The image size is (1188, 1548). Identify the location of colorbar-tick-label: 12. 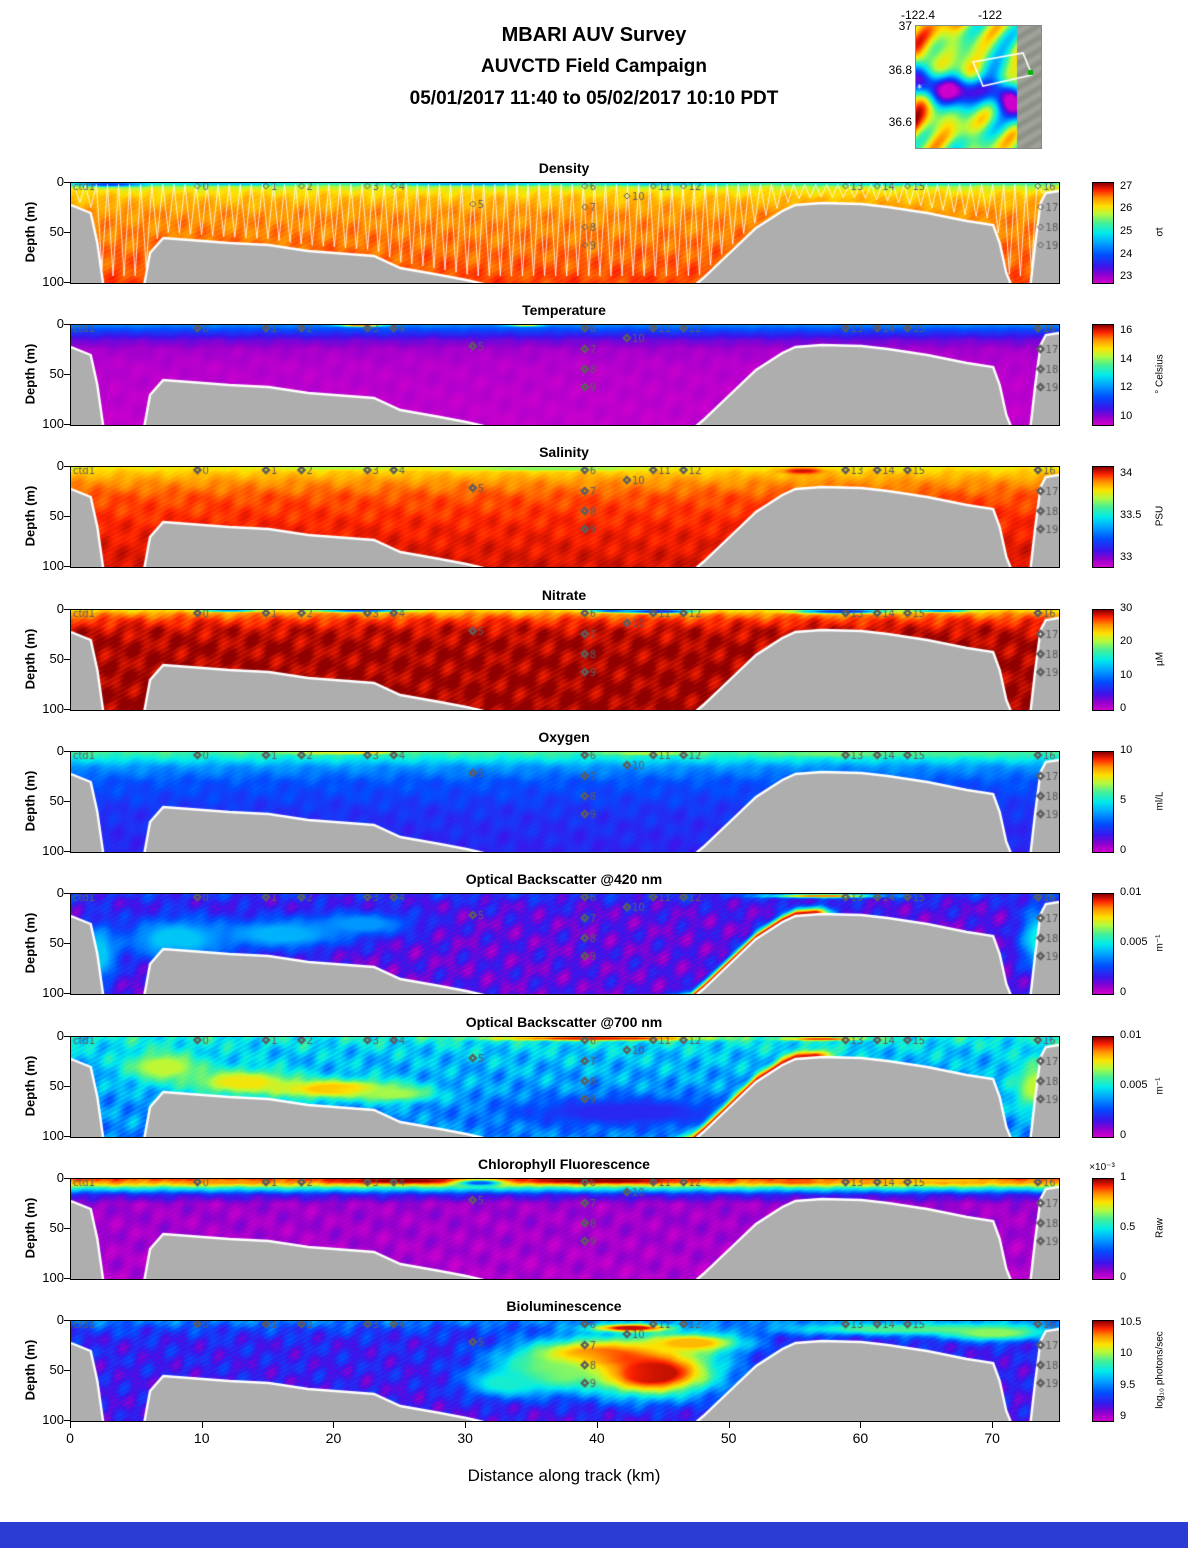
(1126, 387).